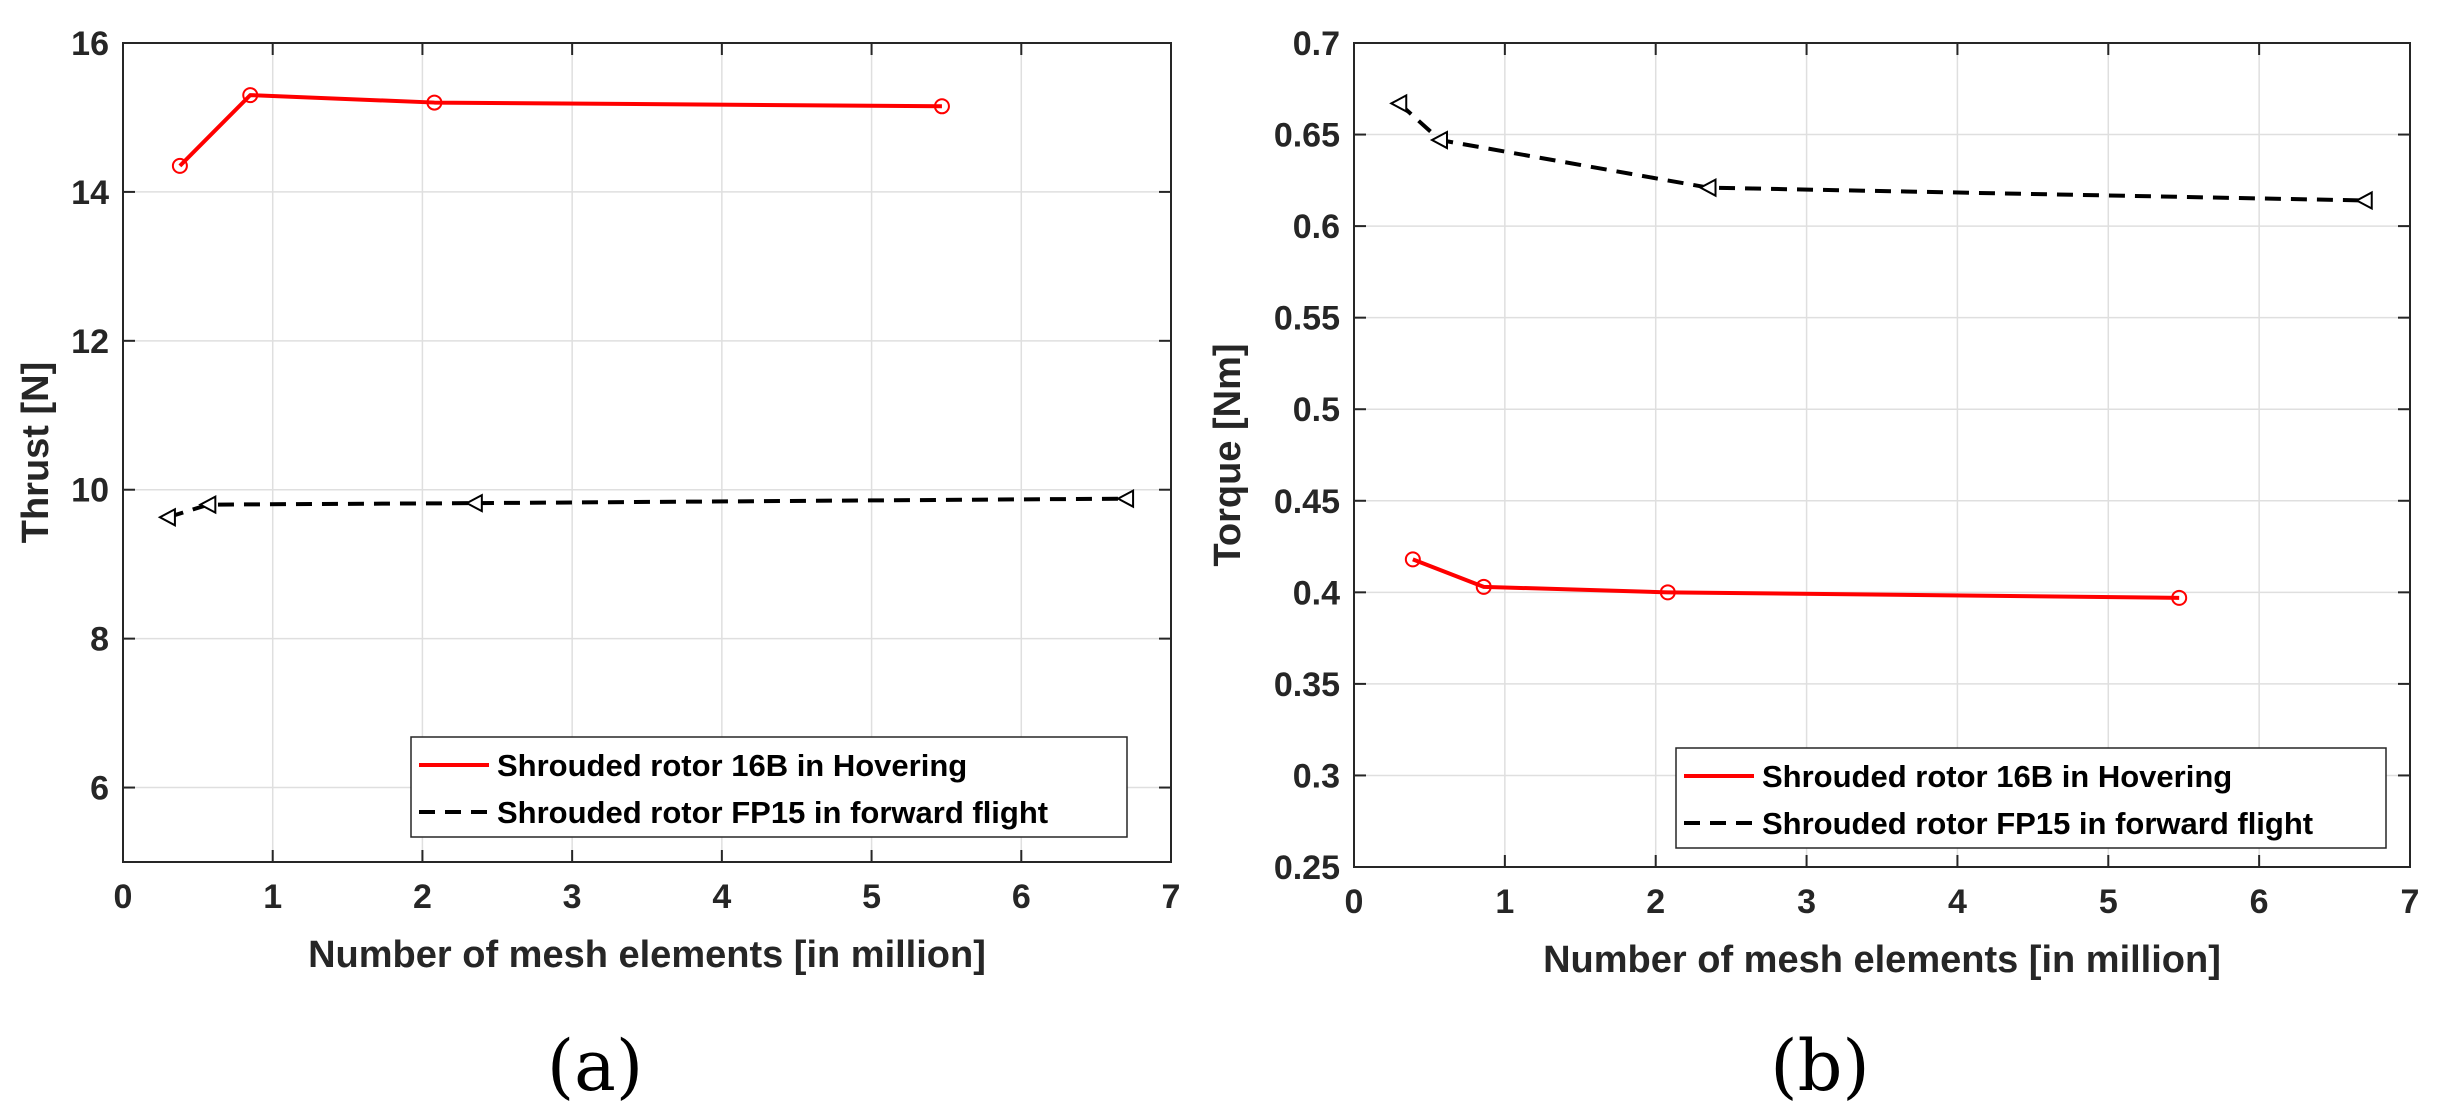  I want to click on y-tick-label: 0.35, so click(1307, 685).